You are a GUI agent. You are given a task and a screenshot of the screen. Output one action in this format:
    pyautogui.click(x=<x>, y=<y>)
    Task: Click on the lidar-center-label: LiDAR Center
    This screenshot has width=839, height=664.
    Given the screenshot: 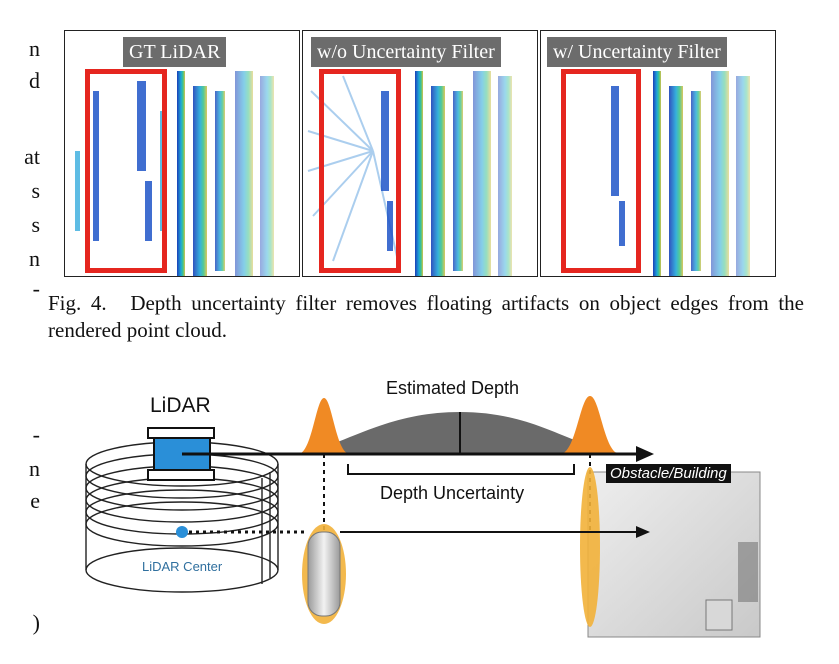 What is the action you would take?
    pyautogui.click(x=182, y=566)
    